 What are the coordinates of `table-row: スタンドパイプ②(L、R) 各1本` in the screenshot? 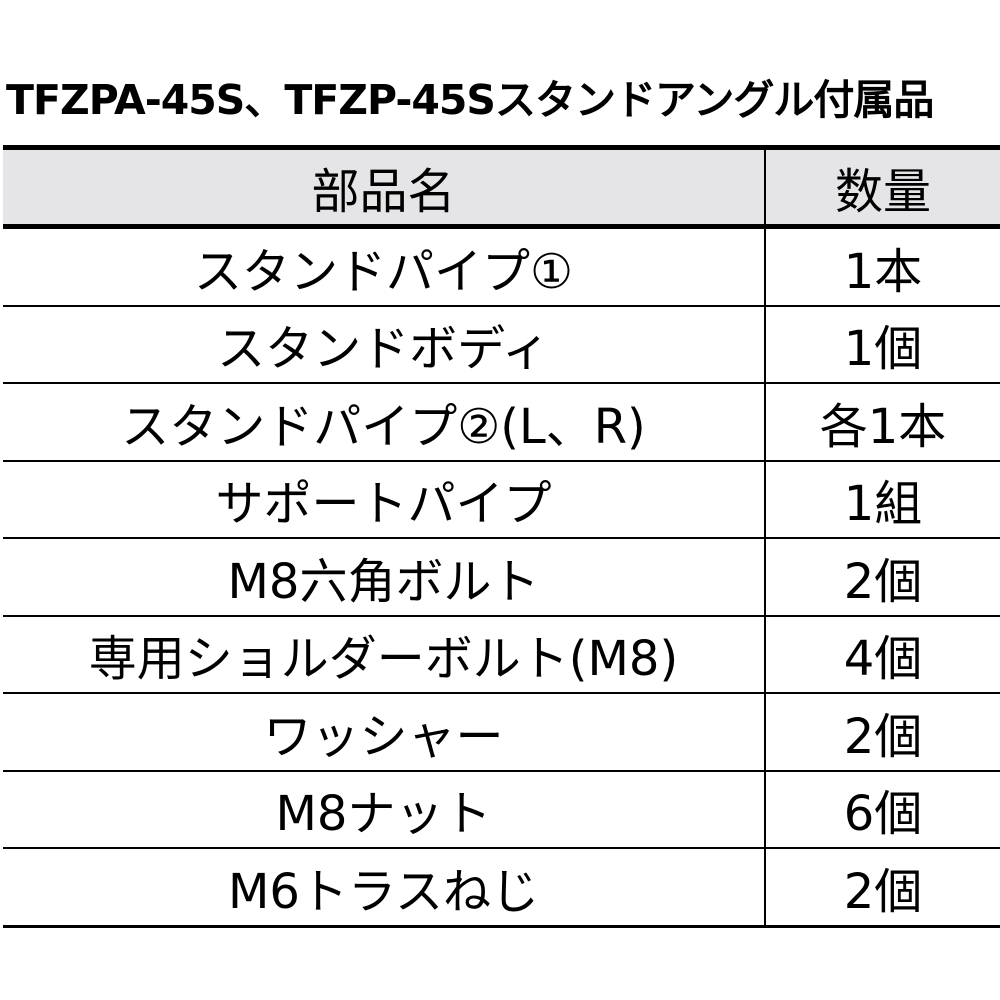 It's located at (501, 422).